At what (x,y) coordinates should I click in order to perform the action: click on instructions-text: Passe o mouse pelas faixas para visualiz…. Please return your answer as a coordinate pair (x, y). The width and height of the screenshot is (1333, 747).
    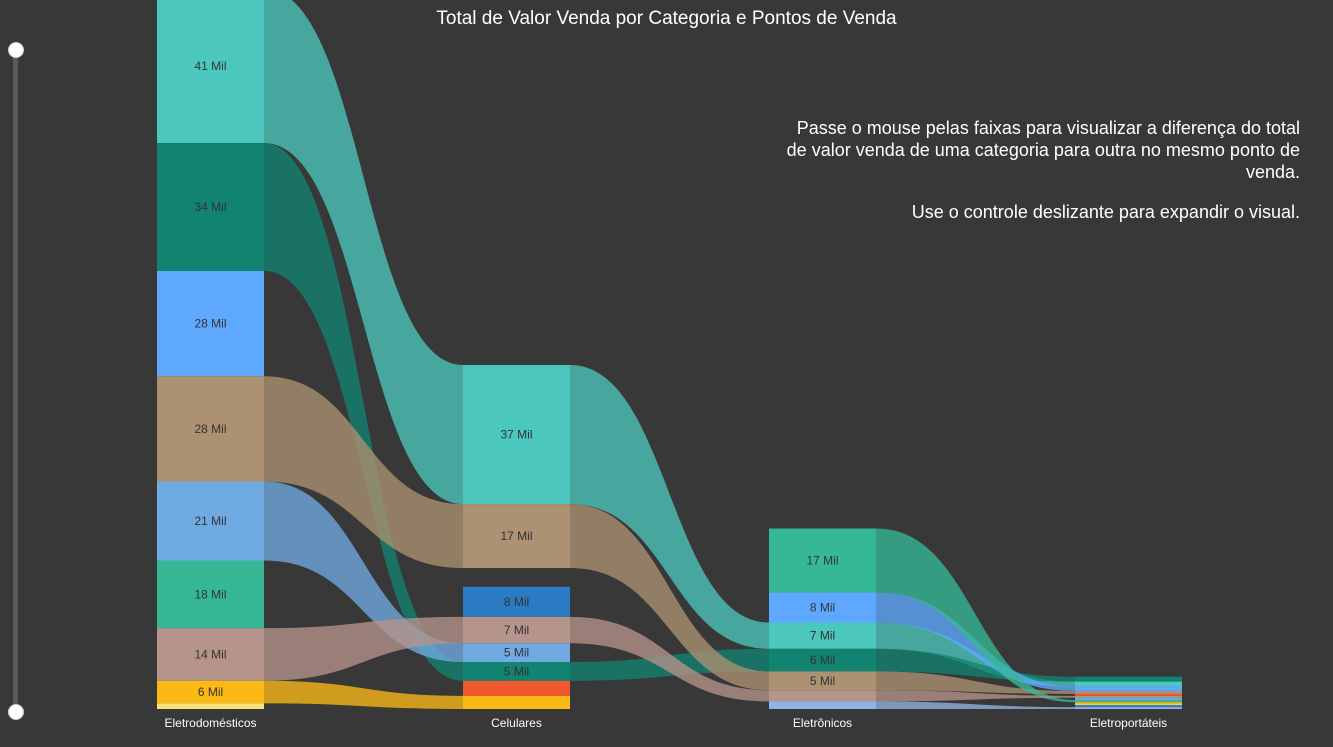
    Looking at the image, I should click on (1040, 170).